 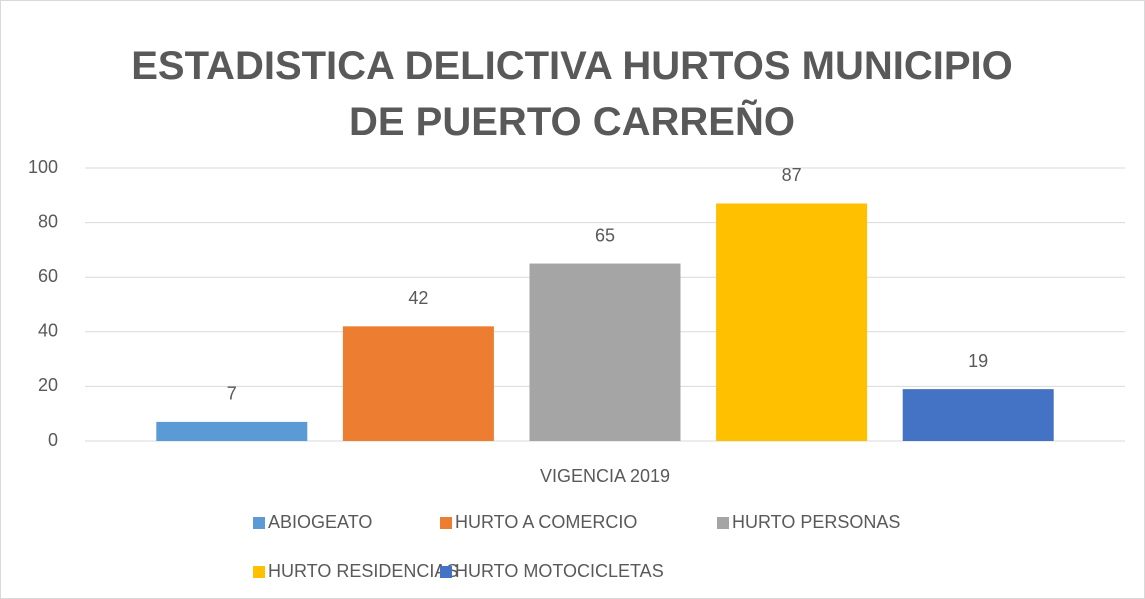 What do you see at coordinates (418, 298) in the screenshot?
I see `data-label: 42` at bounding box center [418, 298].